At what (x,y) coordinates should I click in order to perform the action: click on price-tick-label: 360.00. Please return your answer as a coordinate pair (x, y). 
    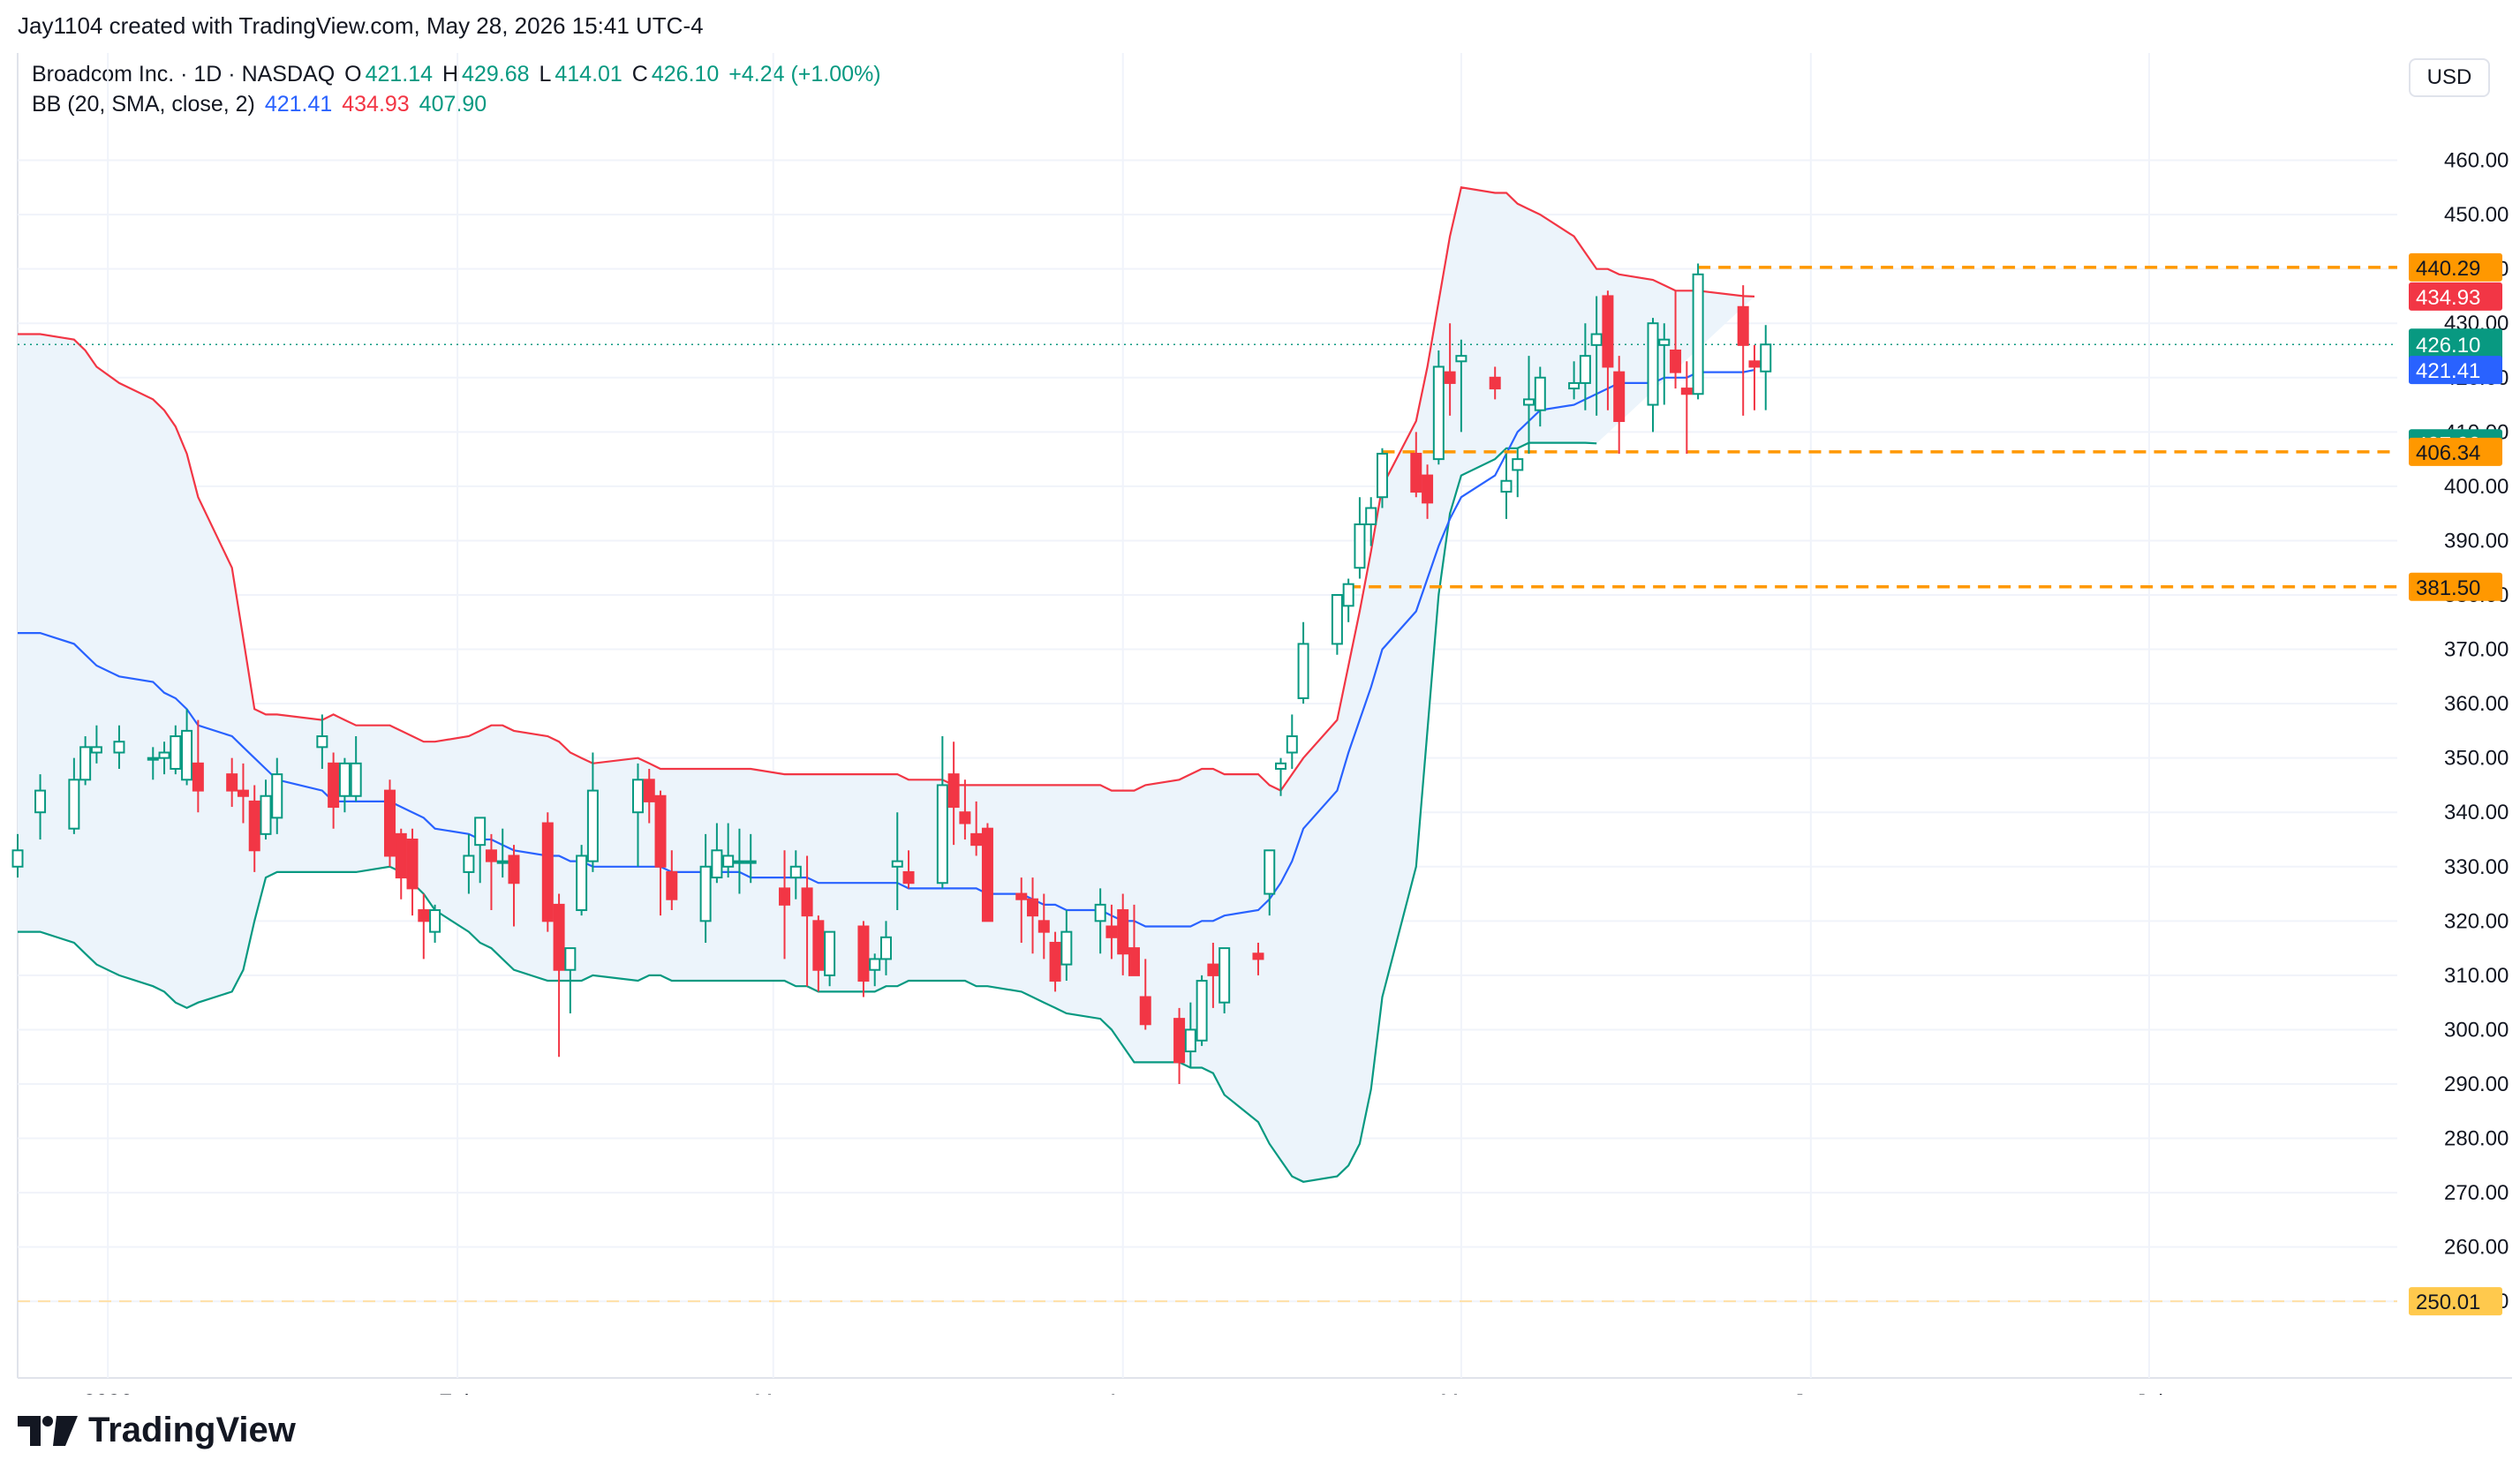
    Looking at the image, I should click on (2476, 704).